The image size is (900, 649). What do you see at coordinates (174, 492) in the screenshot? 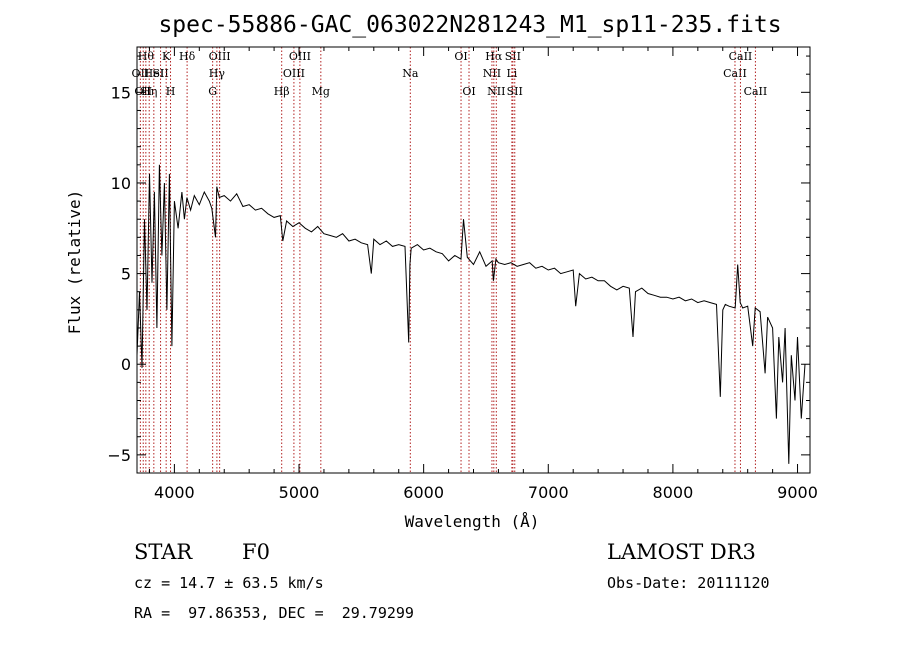
I see `x-tick-label: 4000` at bounding box center [174, 492].